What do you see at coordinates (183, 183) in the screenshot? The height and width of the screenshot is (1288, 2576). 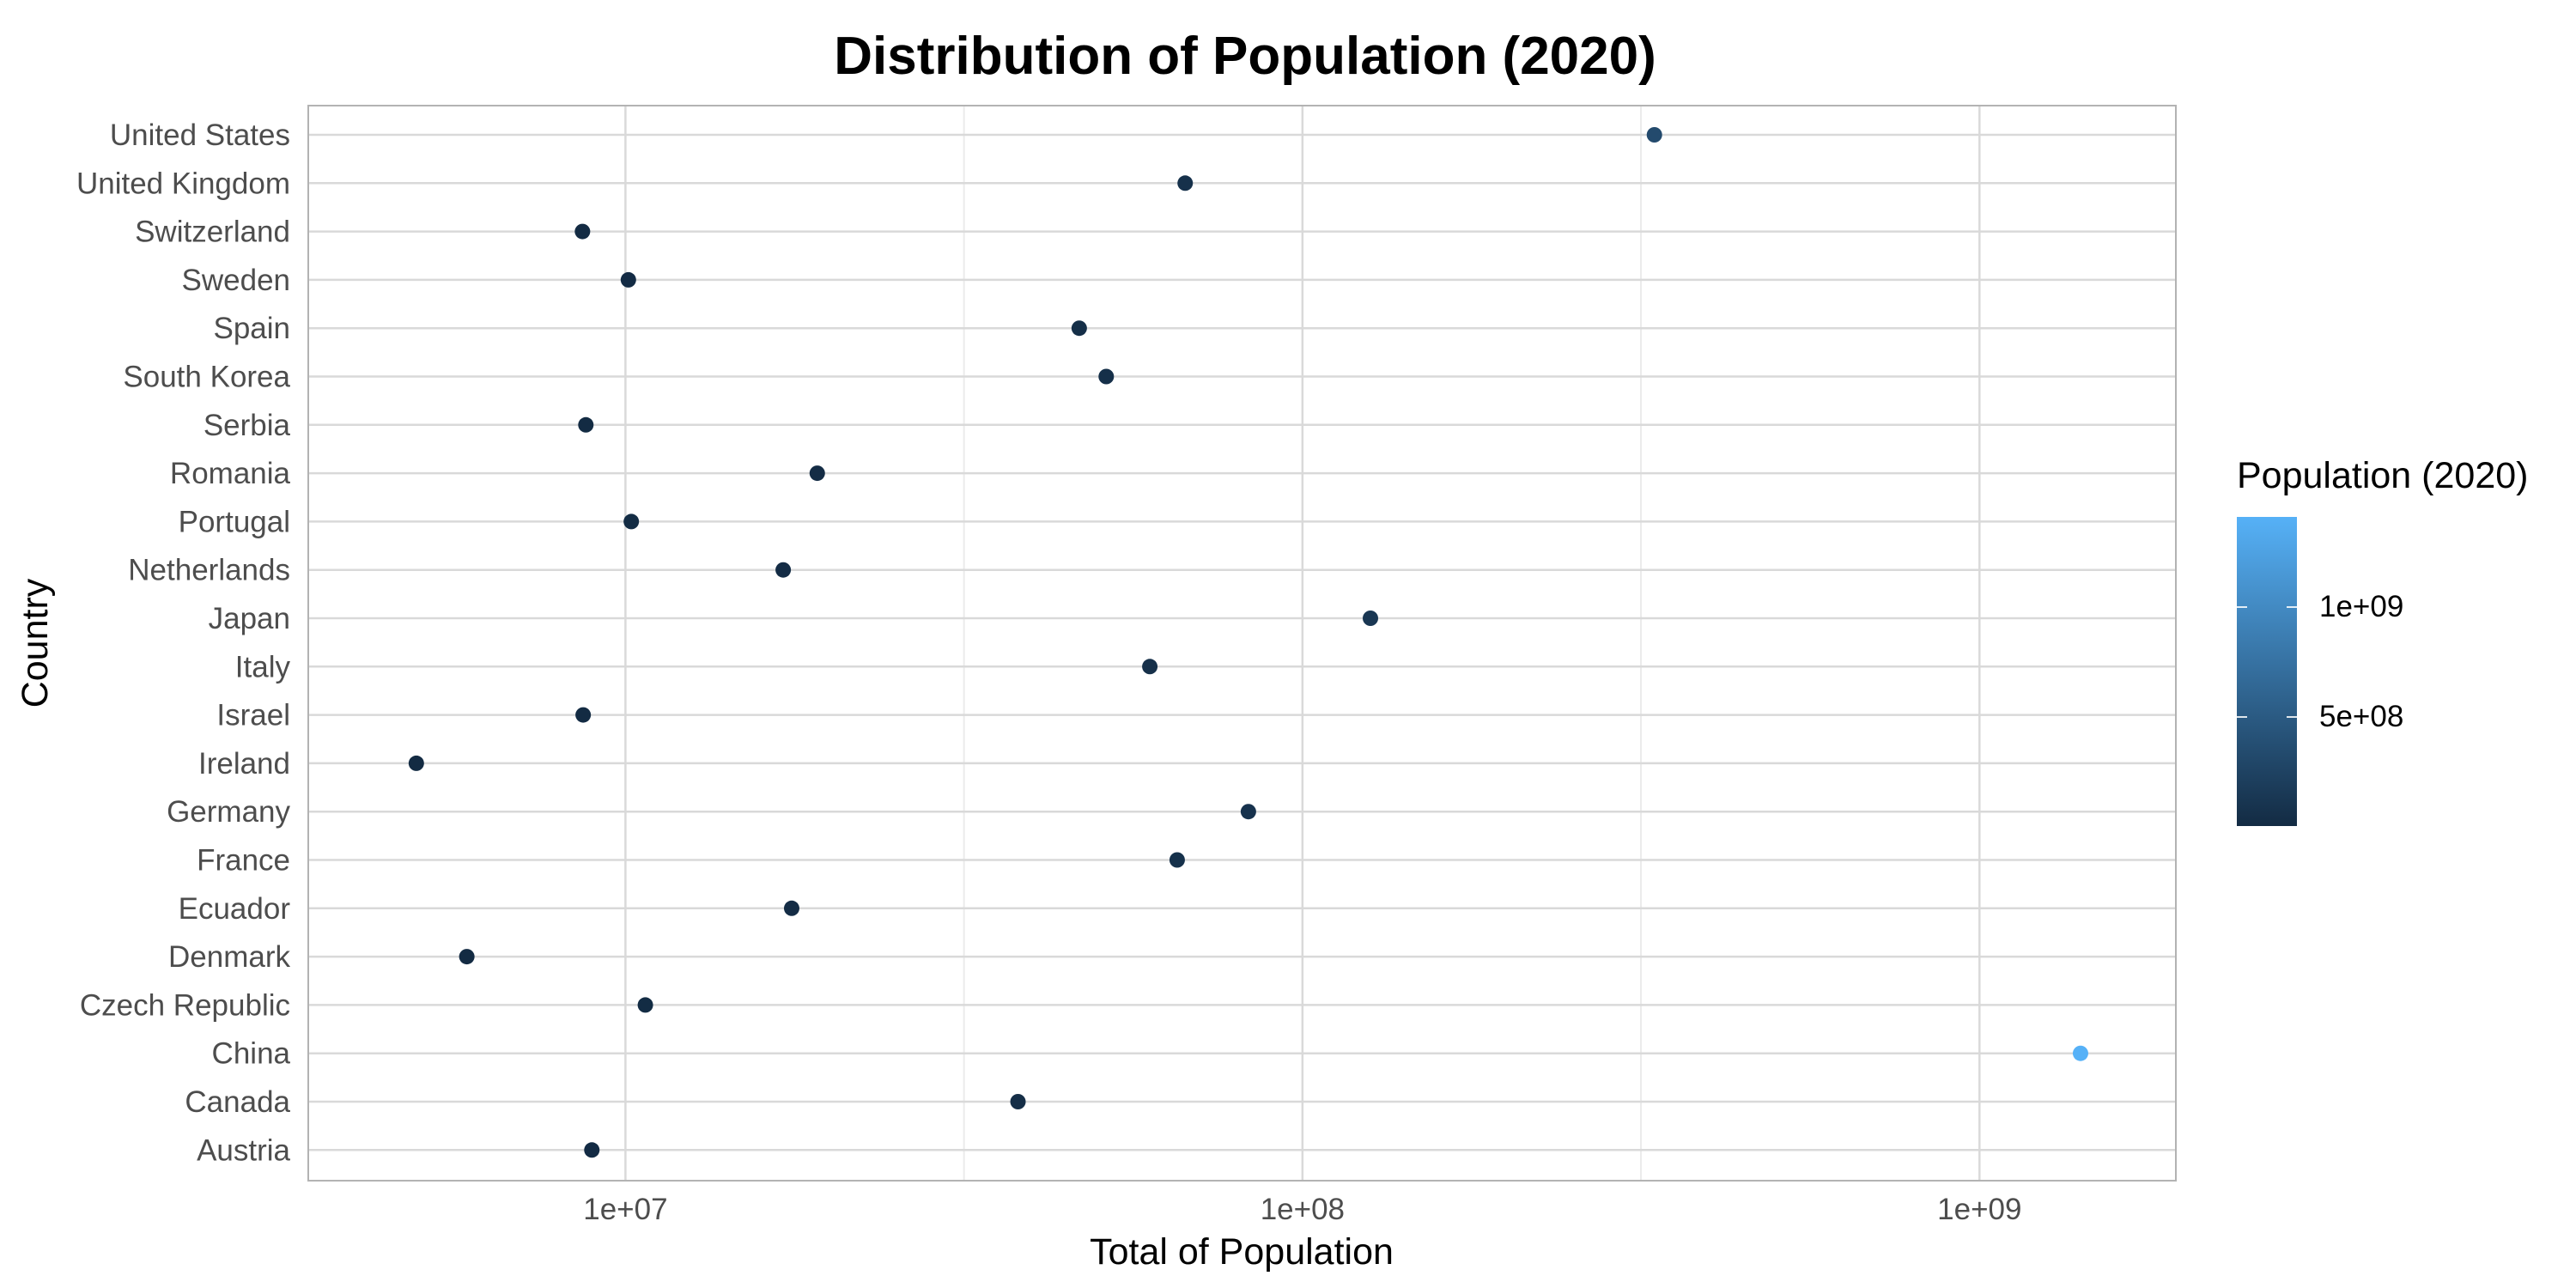 I see `y-tick-label: United Kingdom` at bounding box center [183, 183].